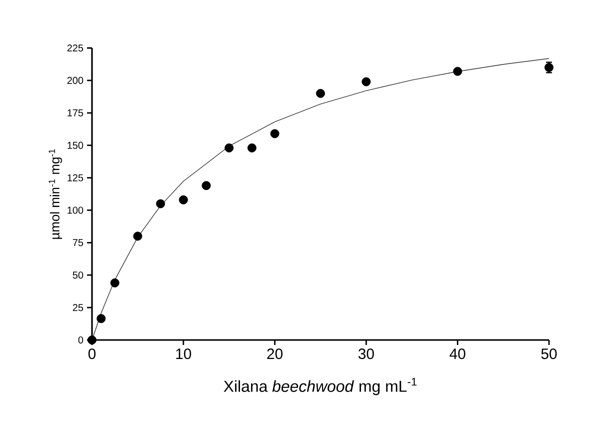  Describe the element at coordinates (55, 194) in the screenshot. I see `y-axis-title: µmol min$^{-1}$ mg$^{-1}$` at that location.